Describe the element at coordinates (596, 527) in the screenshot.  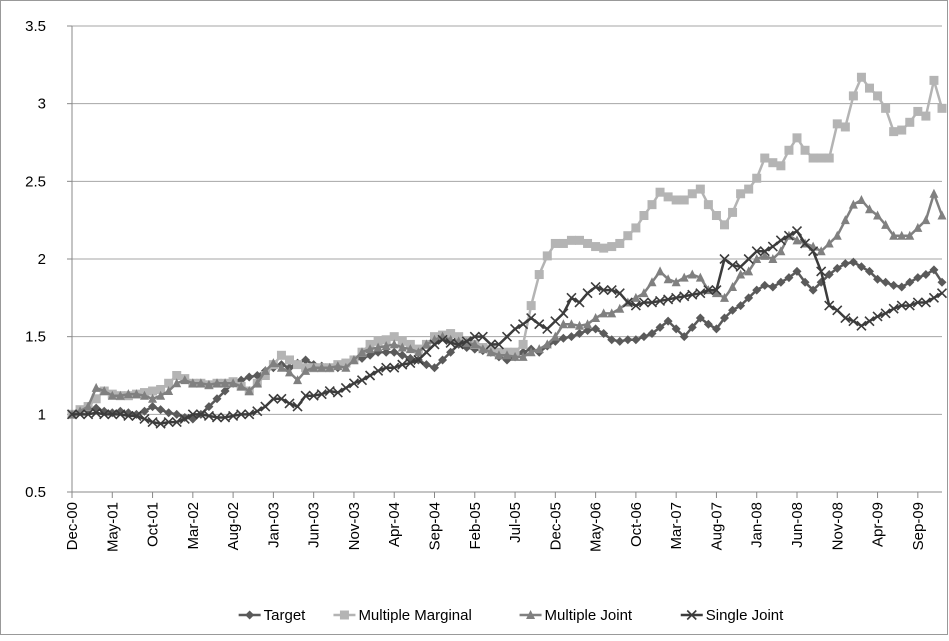
I see `x-tick-label: May-06` at that location.